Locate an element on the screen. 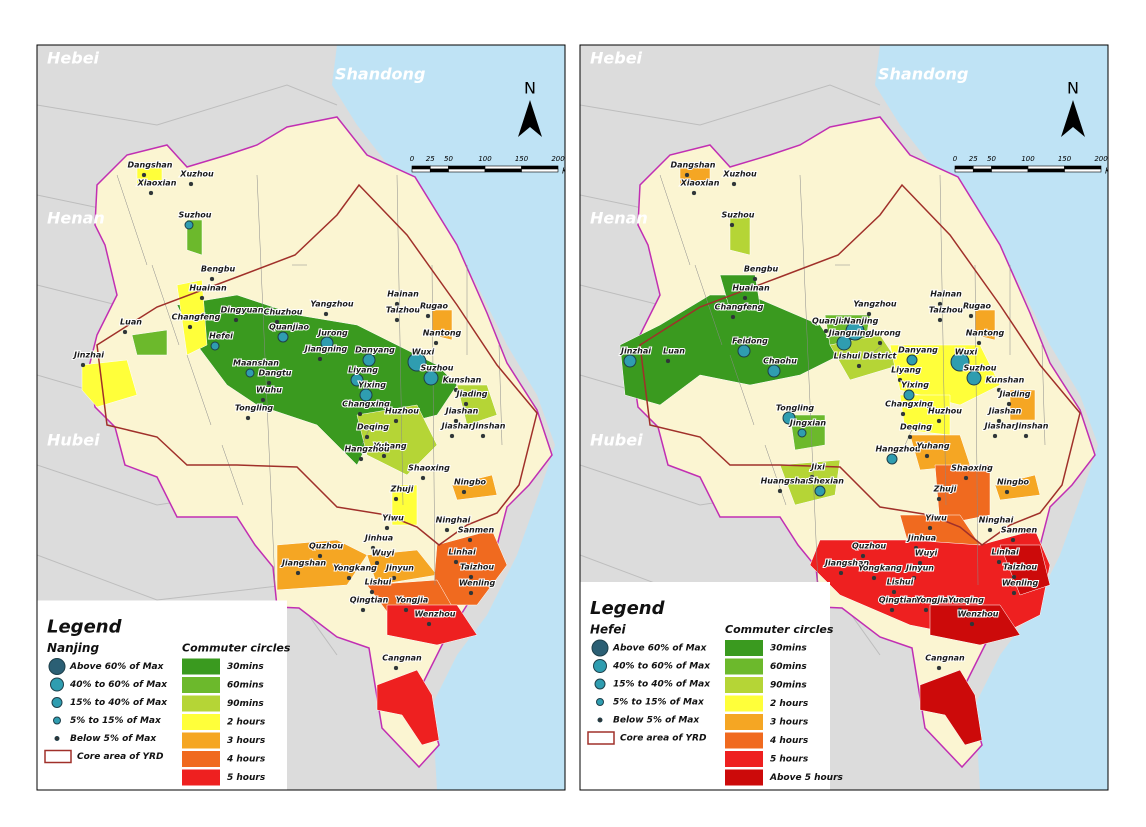 The image size is (1146, 827). city-label: Jiading is located at coordinates (1013, 394).